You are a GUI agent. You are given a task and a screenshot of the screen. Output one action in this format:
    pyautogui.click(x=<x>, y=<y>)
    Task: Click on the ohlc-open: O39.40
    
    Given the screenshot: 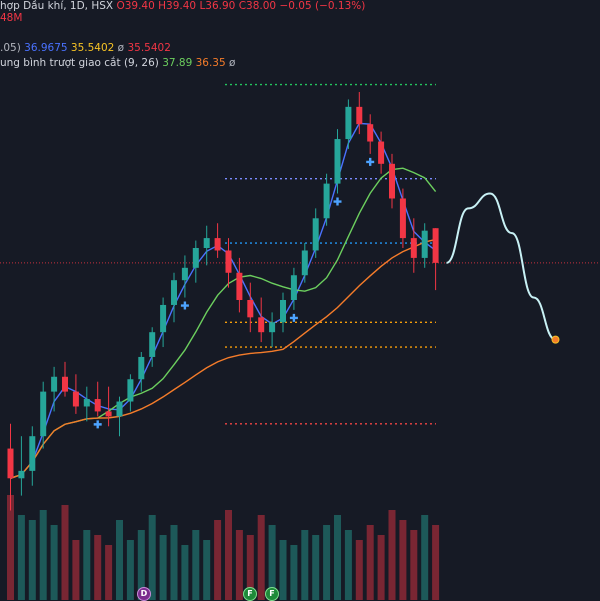 What is the action you would take?
    pyautogui.click(x=135, y=6)
    